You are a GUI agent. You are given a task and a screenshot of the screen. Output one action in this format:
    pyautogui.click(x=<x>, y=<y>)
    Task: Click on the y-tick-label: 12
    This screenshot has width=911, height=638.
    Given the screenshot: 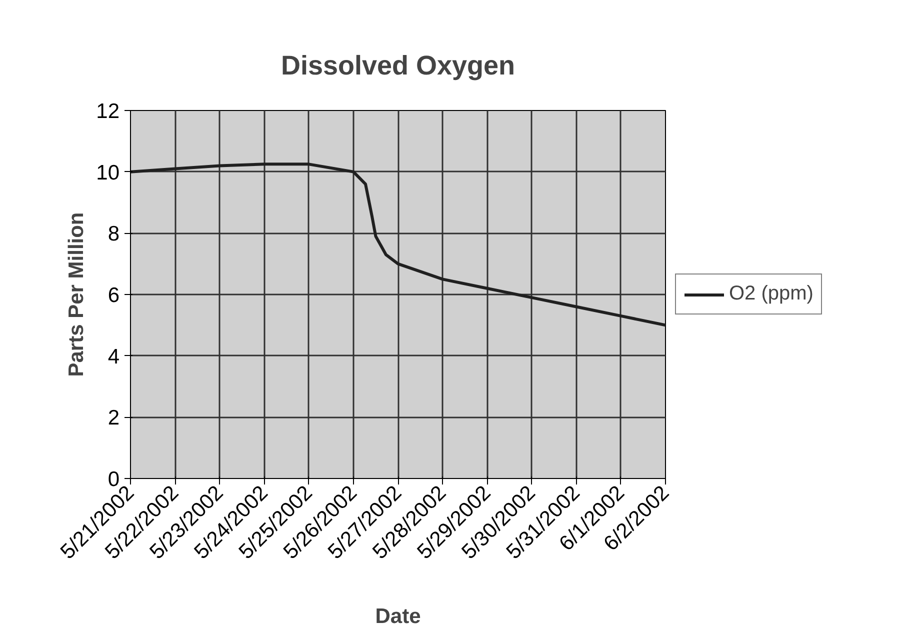 What is the action you would take?
    pyautogui.click(x=108, y=111)
    